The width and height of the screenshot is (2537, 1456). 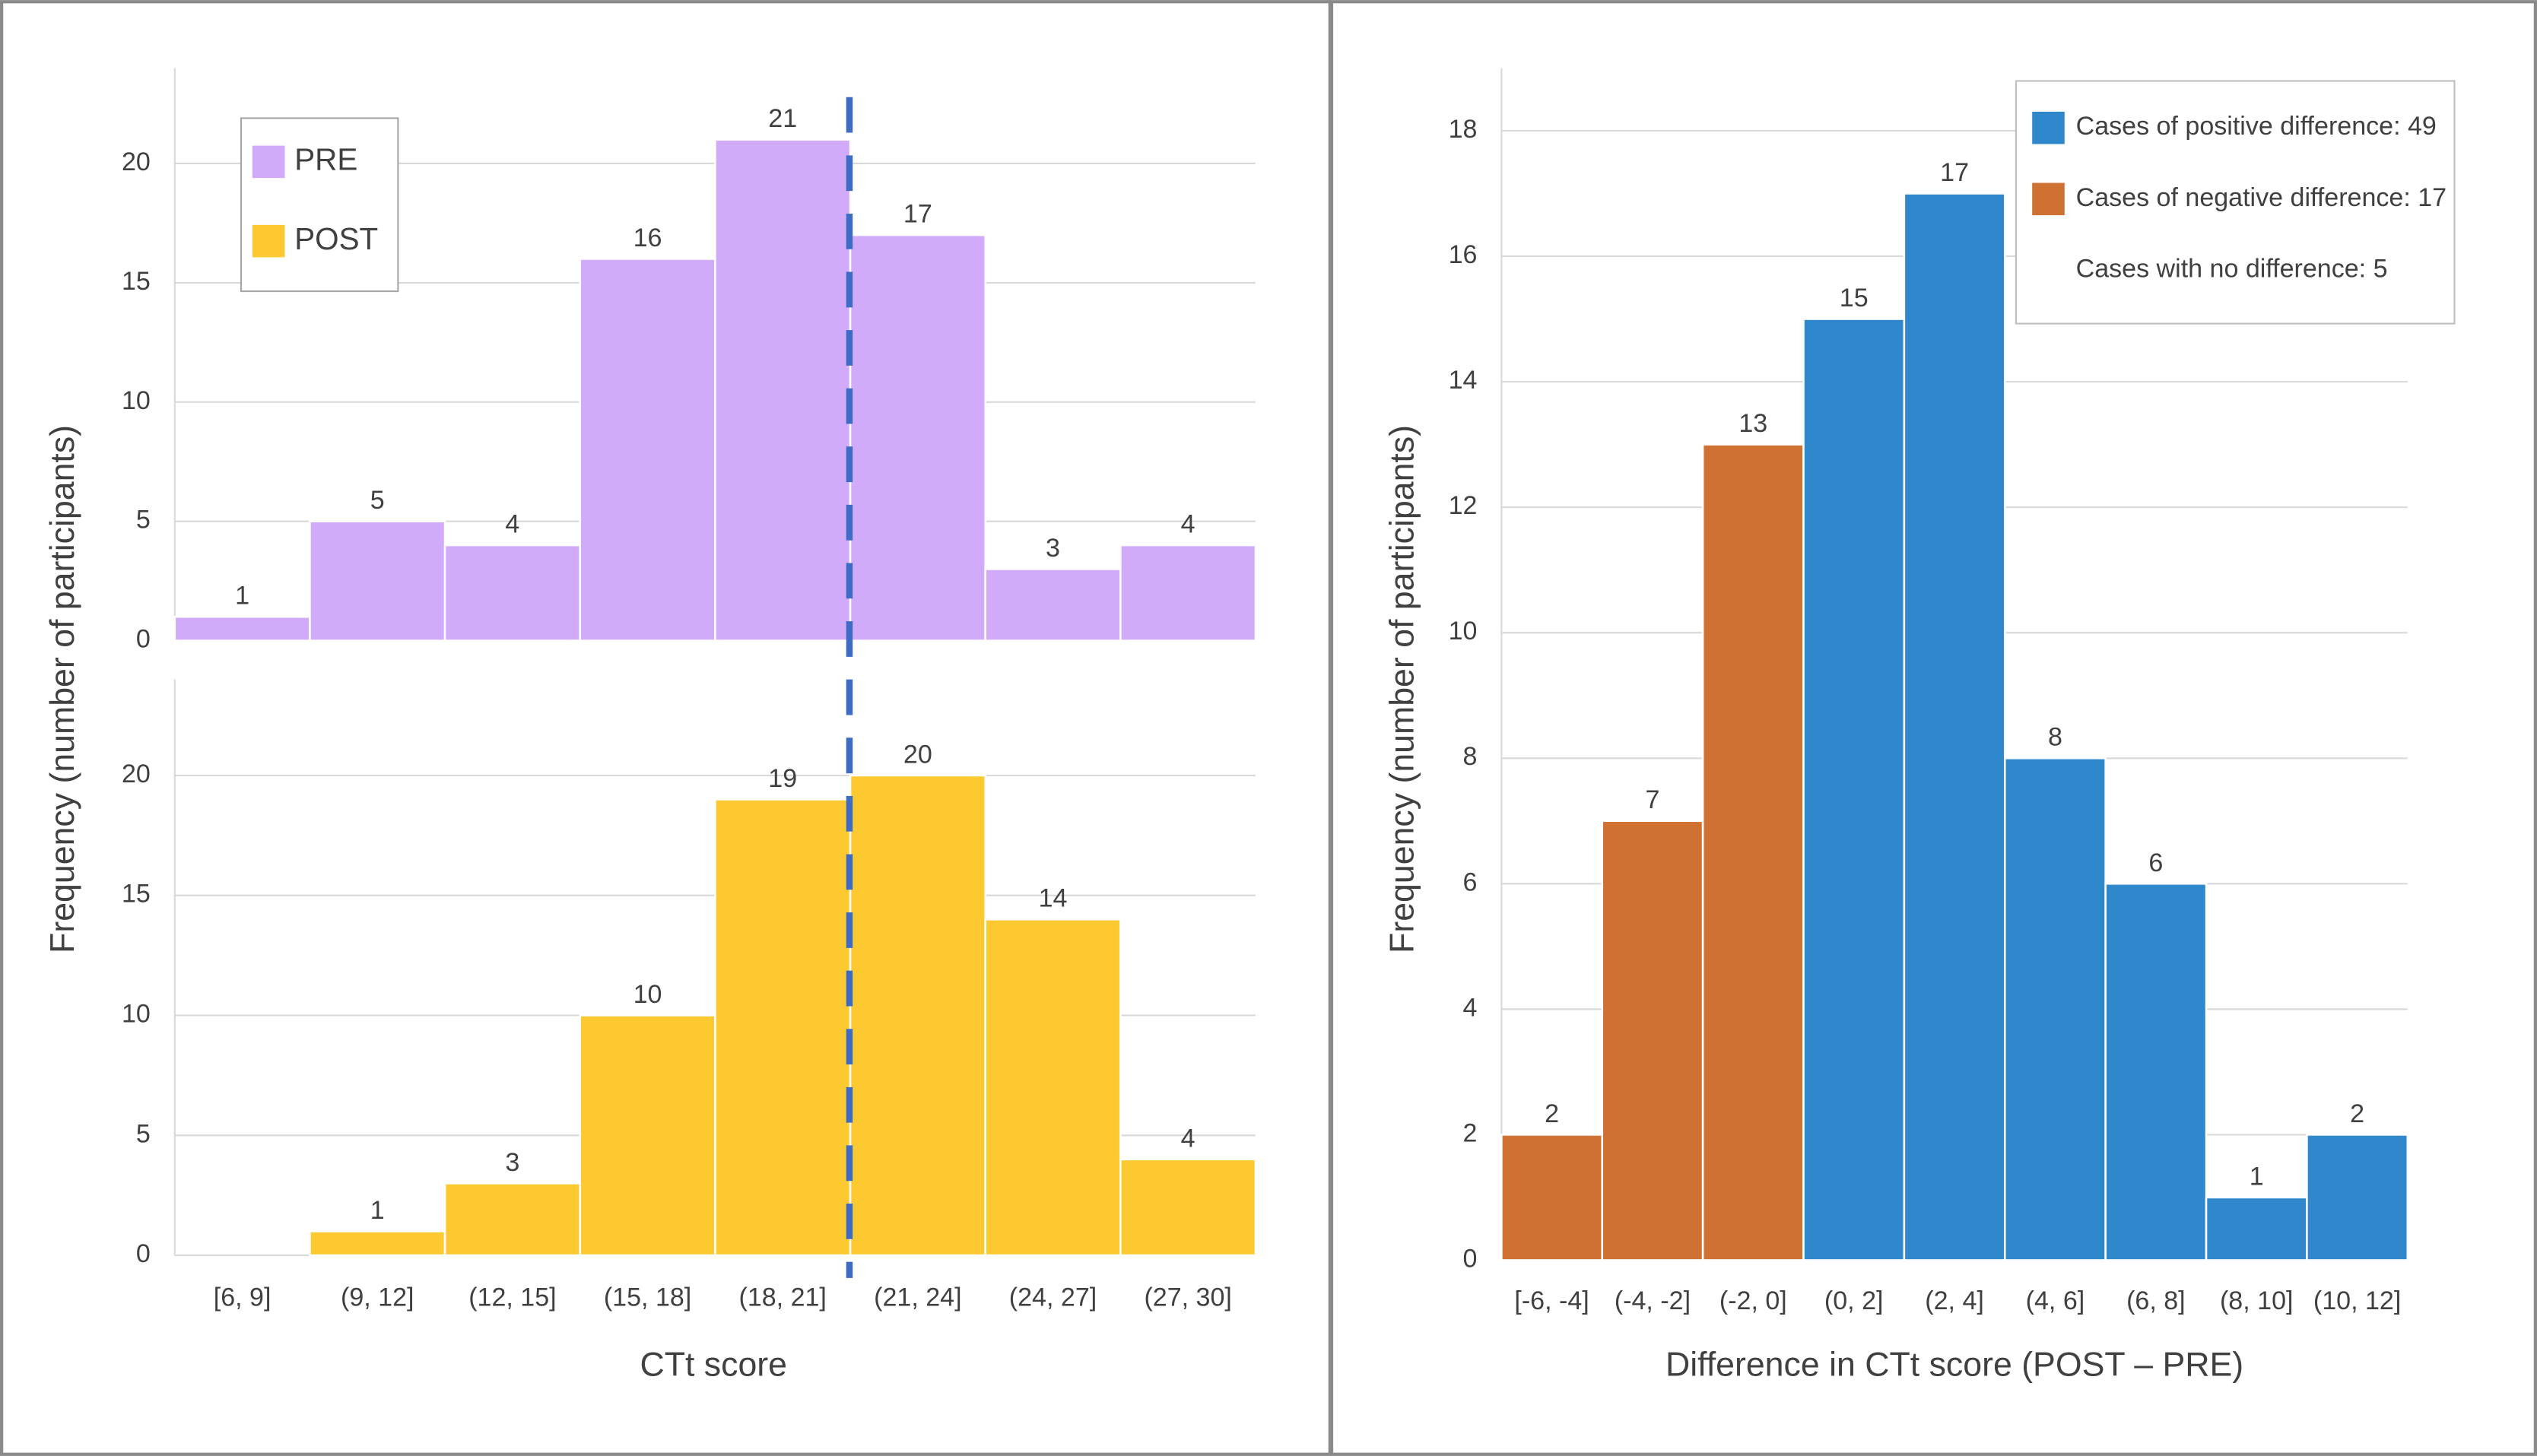 What do you see at coordinates (783, 779) in the screenshot?
I see `data-label: 19` at bounding box center [783, 779].